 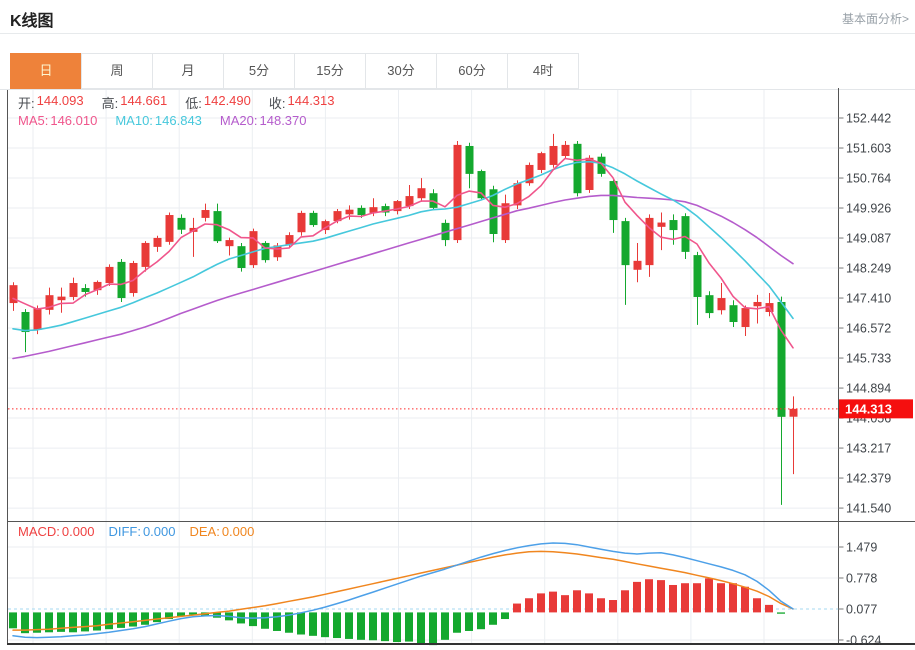 What do you see at coordinates (868, 449) in the screenshot?
I see `axis-tick-label: 143.217` at bounding box center [868, 449].